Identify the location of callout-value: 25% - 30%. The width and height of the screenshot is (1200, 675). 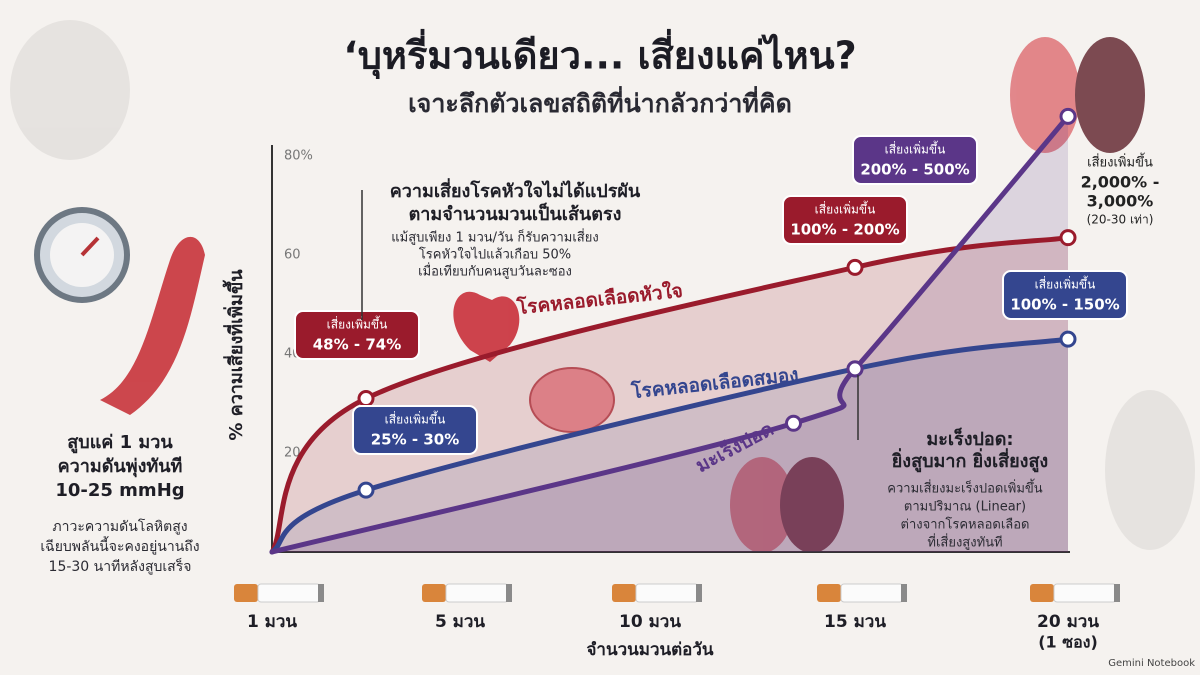
(415, 440).